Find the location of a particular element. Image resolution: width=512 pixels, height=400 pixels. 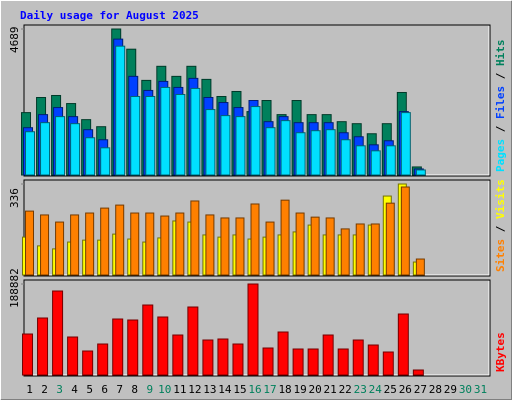

legend: Pages / Files / Hits is located at coordinates (500, 106).